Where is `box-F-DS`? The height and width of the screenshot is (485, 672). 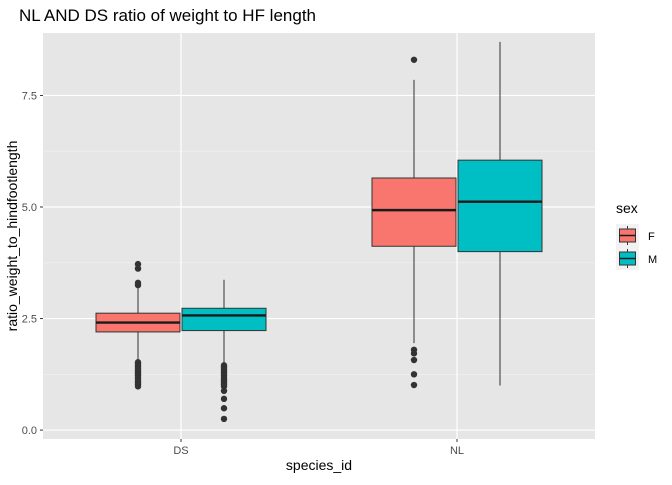
box-F-DS is located at coordinates (138, 325).